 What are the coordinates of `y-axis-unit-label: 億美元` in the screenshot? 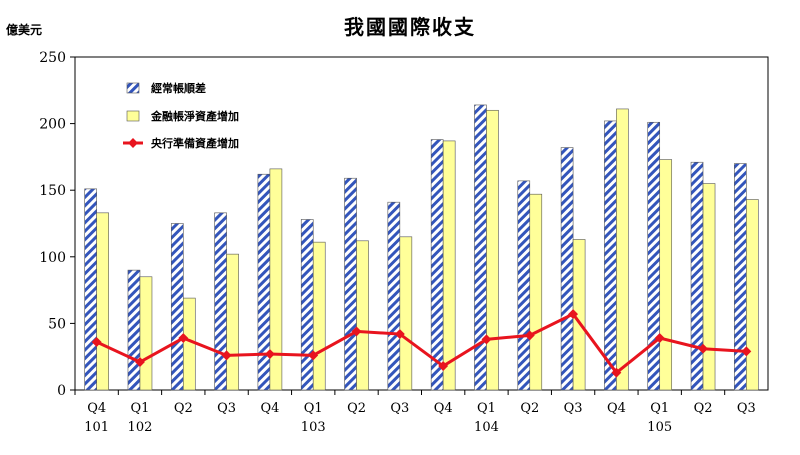 It's located at (24, 29).